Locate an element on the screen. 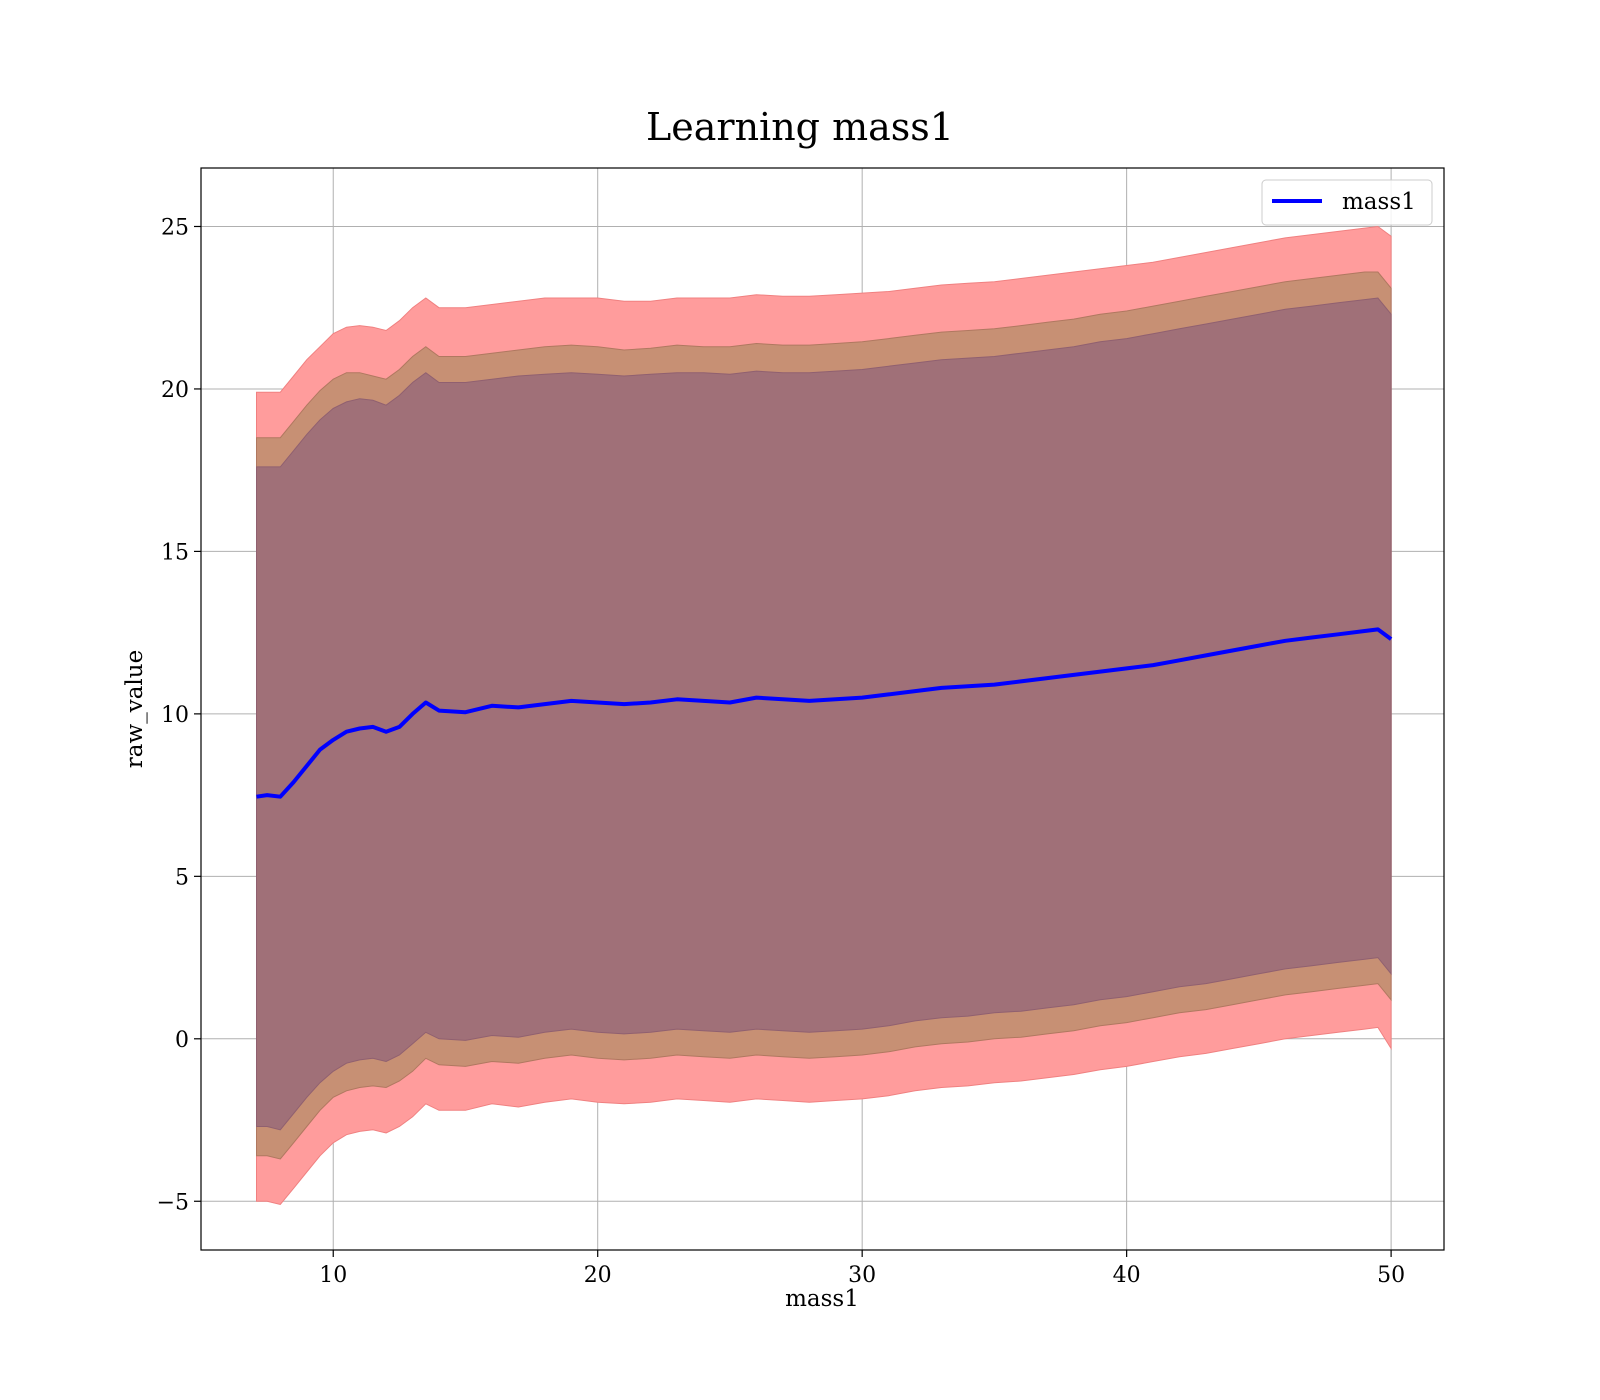 The height and width of the screenshot is (1400, 1600). x-axis-label: mass1 is located at coordinates (822, 1299).